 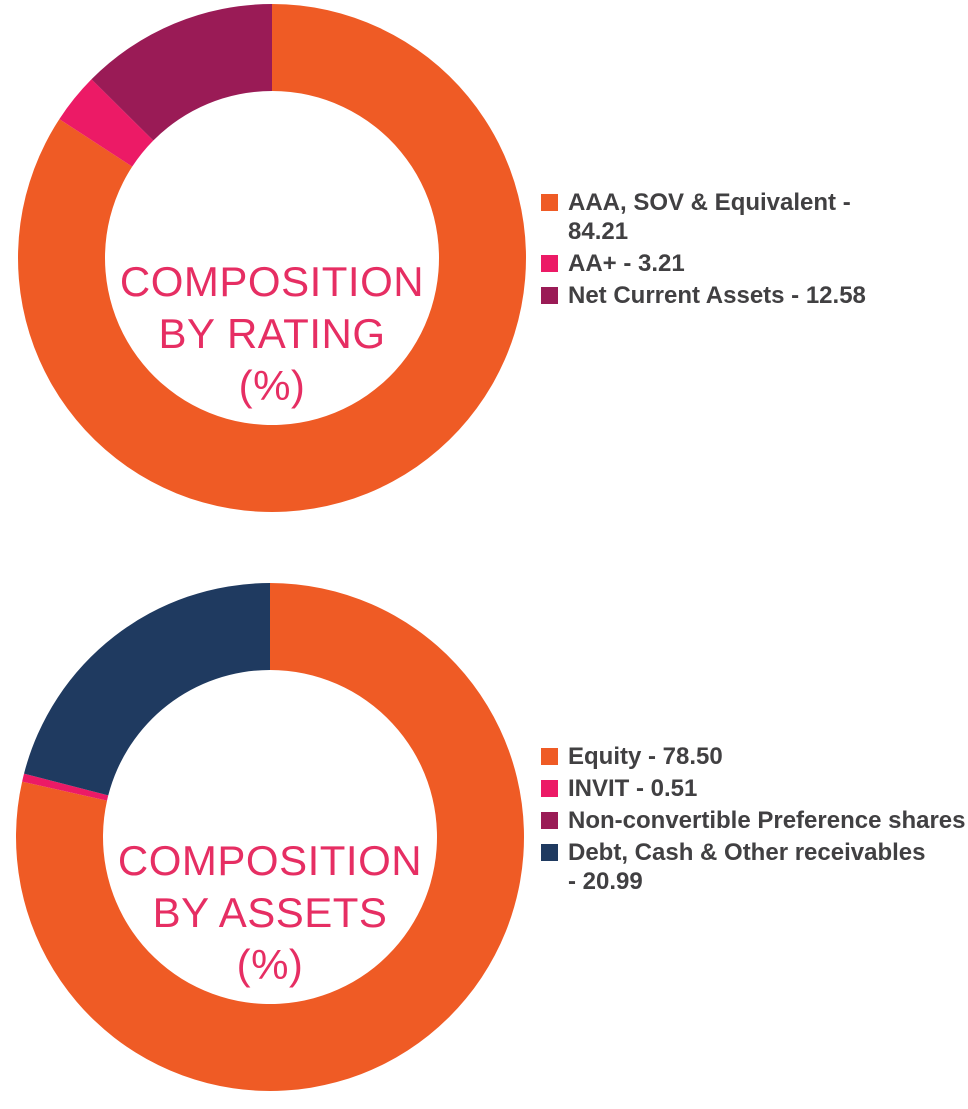 I want to click on legend-item-debt-cash: Debt, Cash & Other receivables - 20.99, so click(x=753, y=867).